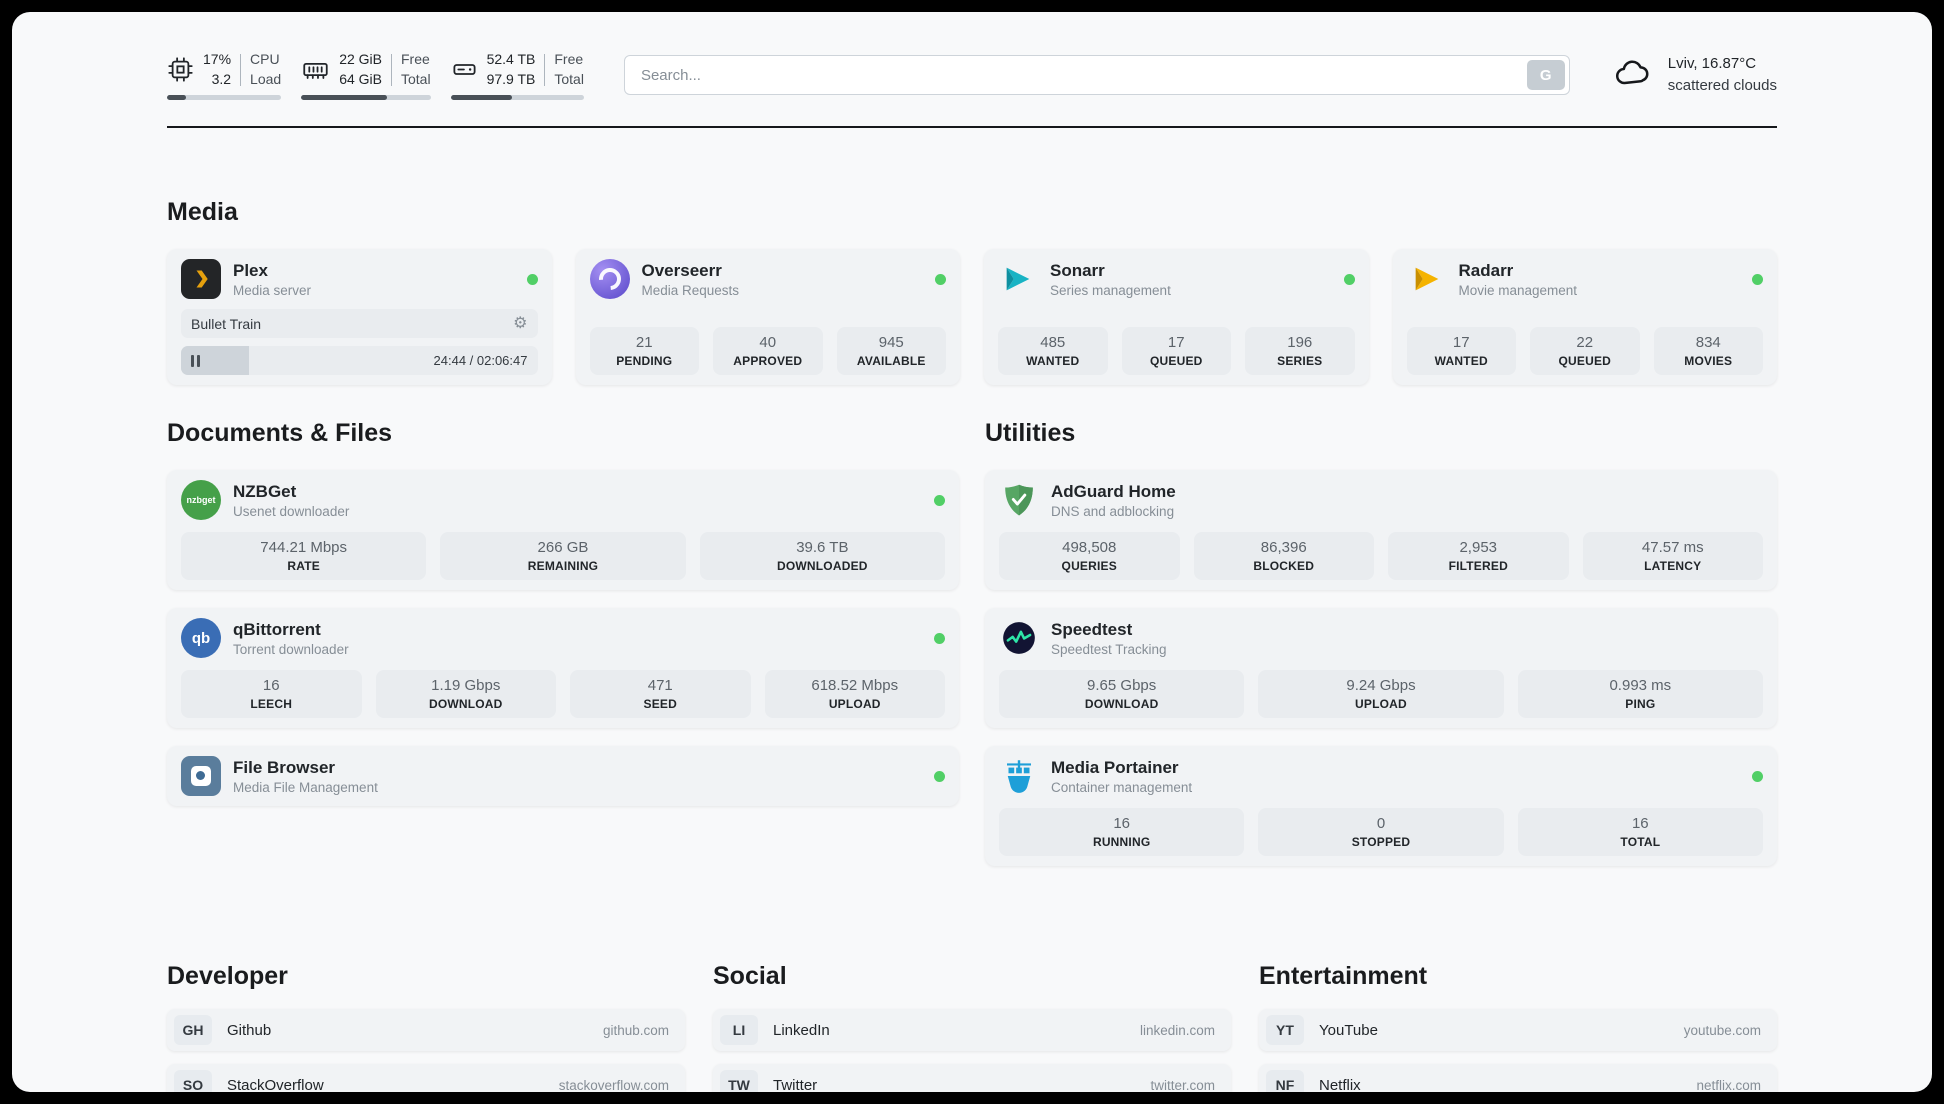 Image resolution: width=1944 pixels, height=1104 pixels. Describe the element at coordinates (1096, 75) in the screenshot. I see `search-input` at that location.